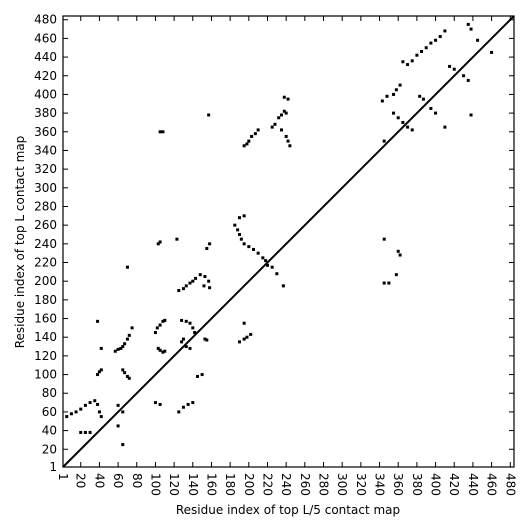 This screenshot has height=531, width=531. What do you see at coordinates (473, 484) in the screenshot?
I see `x-tick-label: 440` at bounding box center [473, 484].